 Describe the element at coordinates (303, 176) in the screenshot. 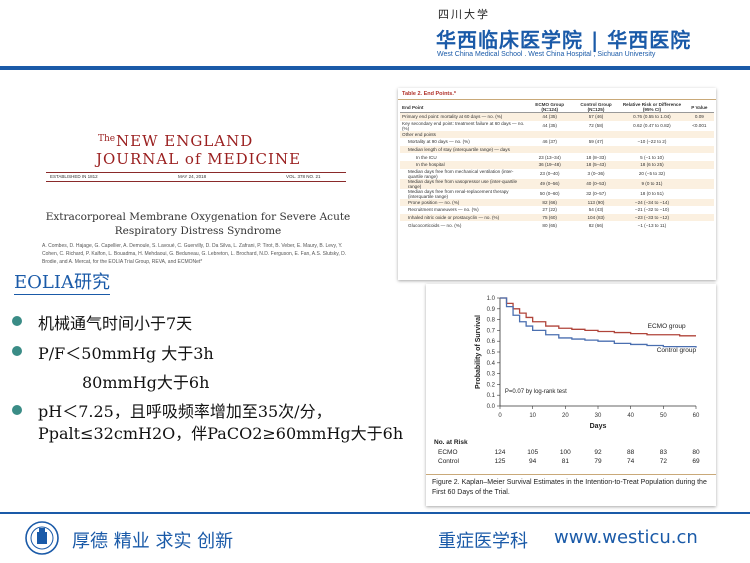

I see `journal-volume: VOL. 378 NO. 21` at that location.